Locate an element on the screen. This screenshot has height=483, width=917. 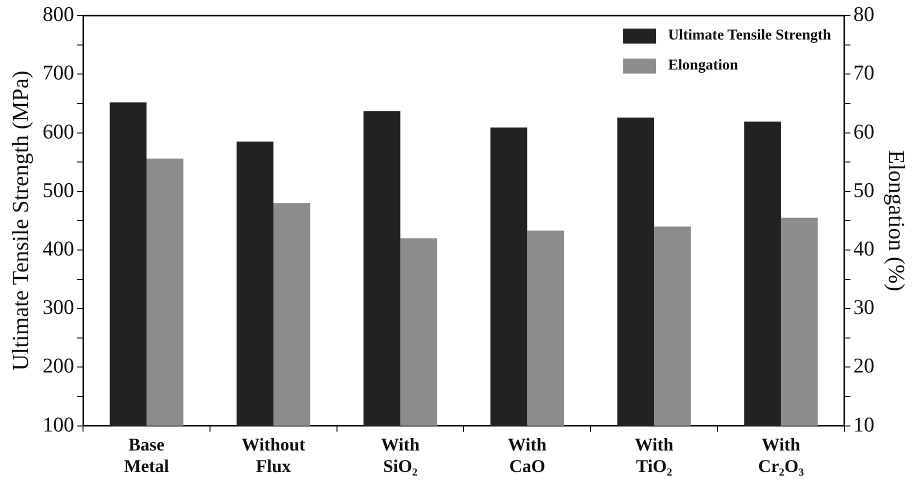
y2-tick-label: 20 is located at coordinates (863, 366).